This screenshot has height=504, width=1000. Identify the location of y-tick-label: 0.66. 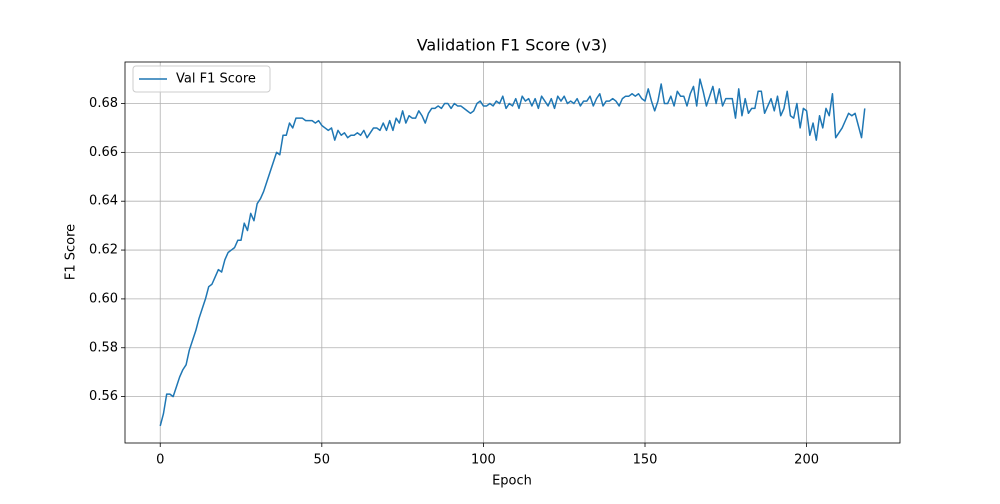
(103, 152).